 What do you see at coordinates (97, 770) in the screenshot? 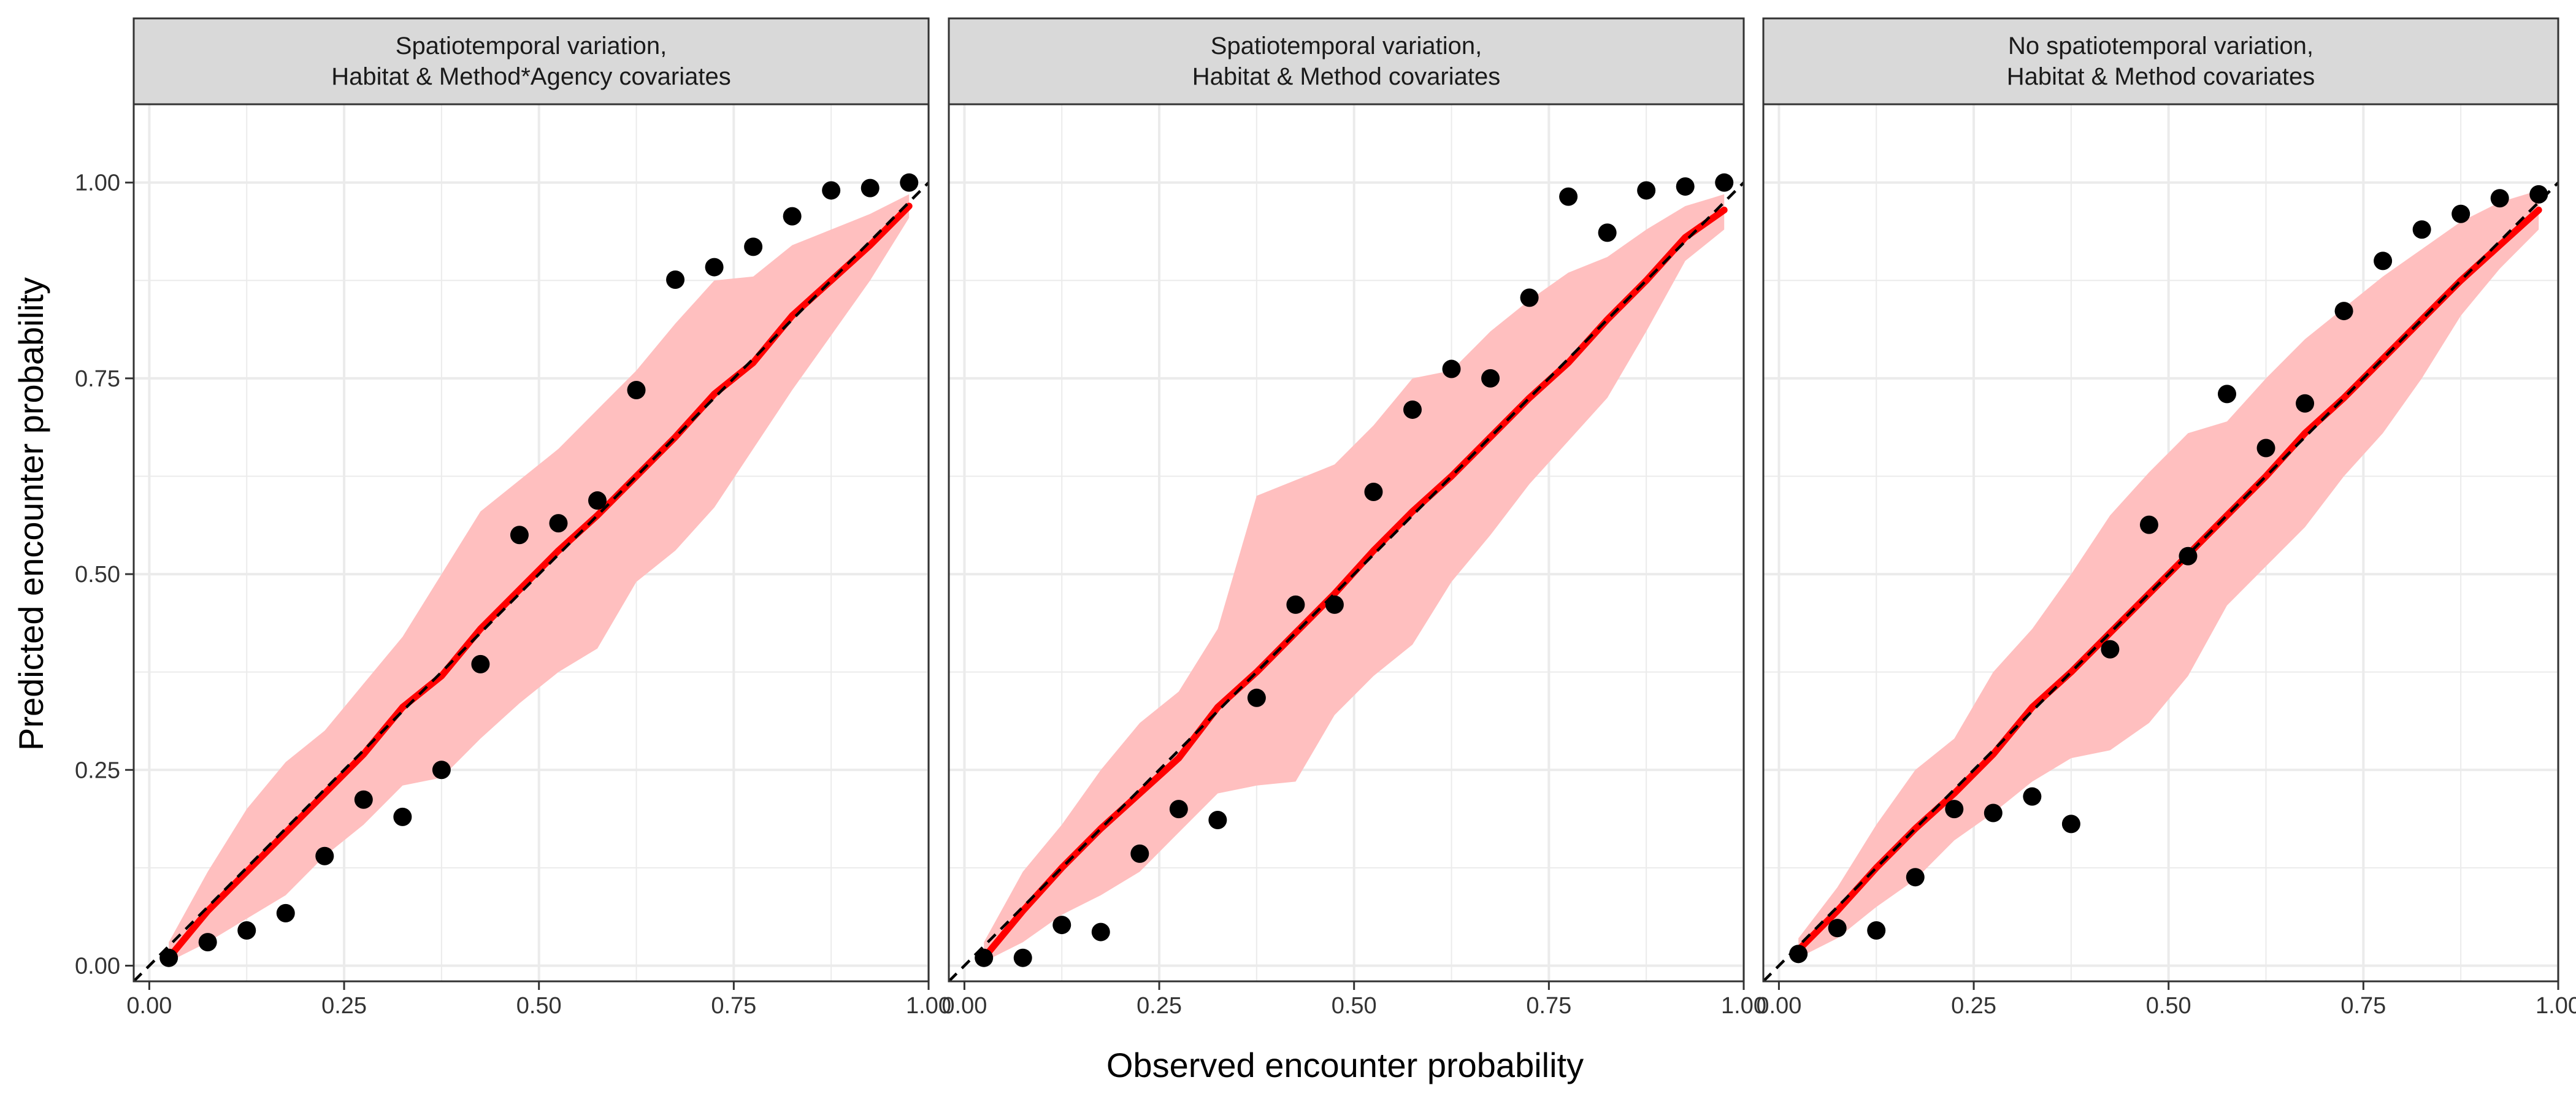
I see `y-tick-label: 0.25` at bounding box center [97, 770].